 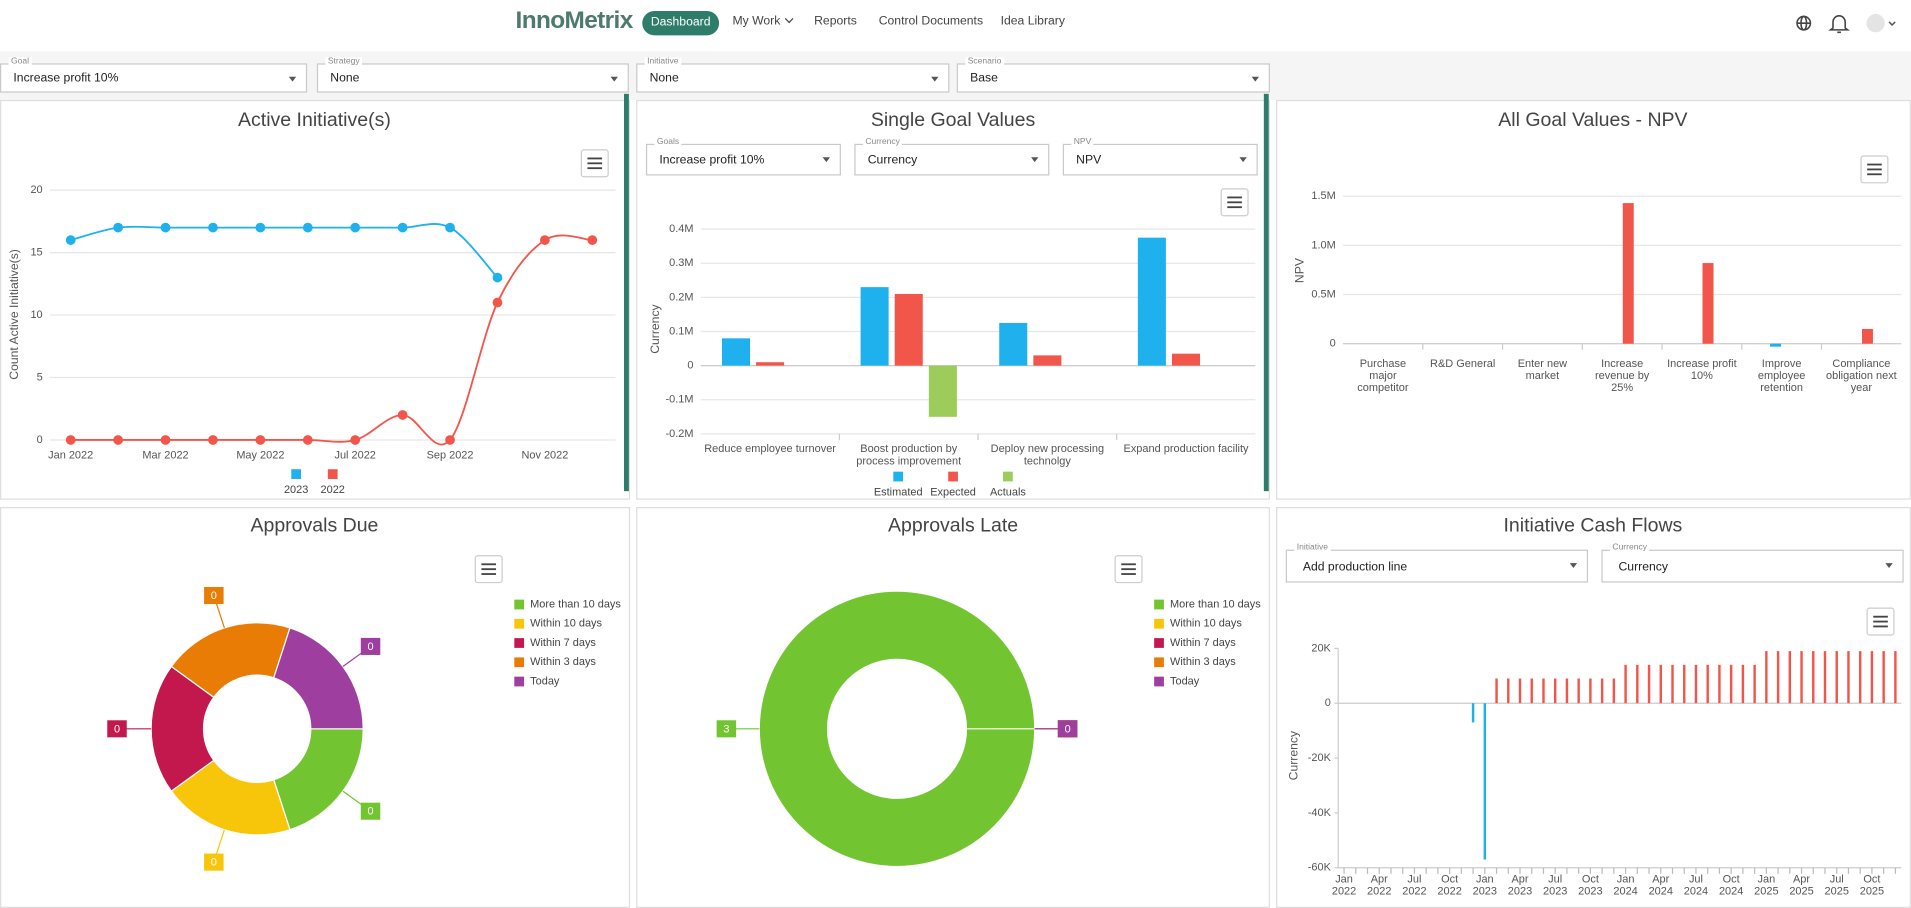 I want to click on avatar-caret, so click(x=1892, y=24).